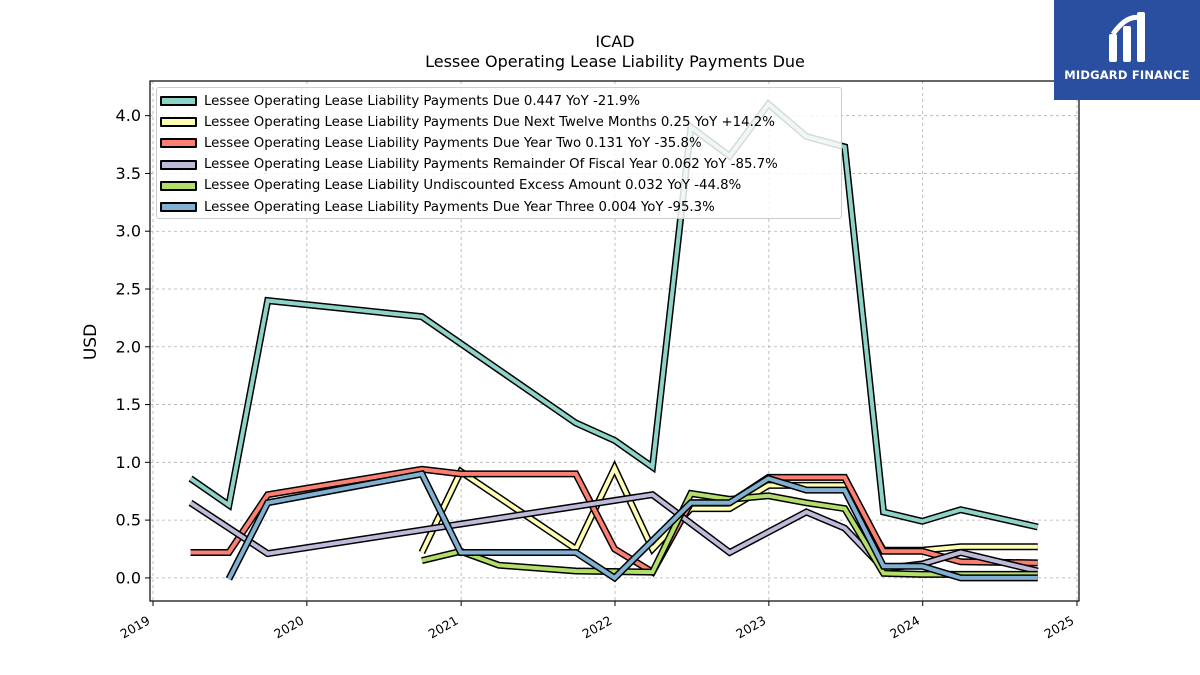  Describe the element at coordinates (128, 289) in the screenshot. I see `y-tick-label: 2.5` at that location.